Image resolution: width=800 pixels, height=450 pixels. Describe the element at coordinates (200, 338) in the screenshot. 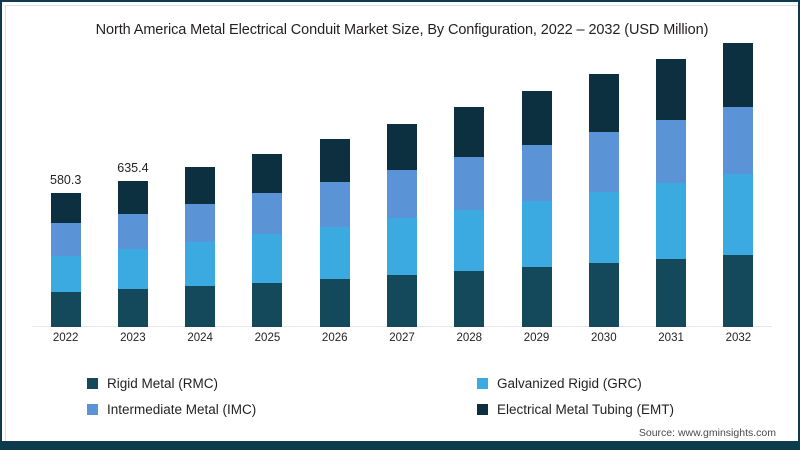

I see `x-axis-tick-2024: 2024` at that location.